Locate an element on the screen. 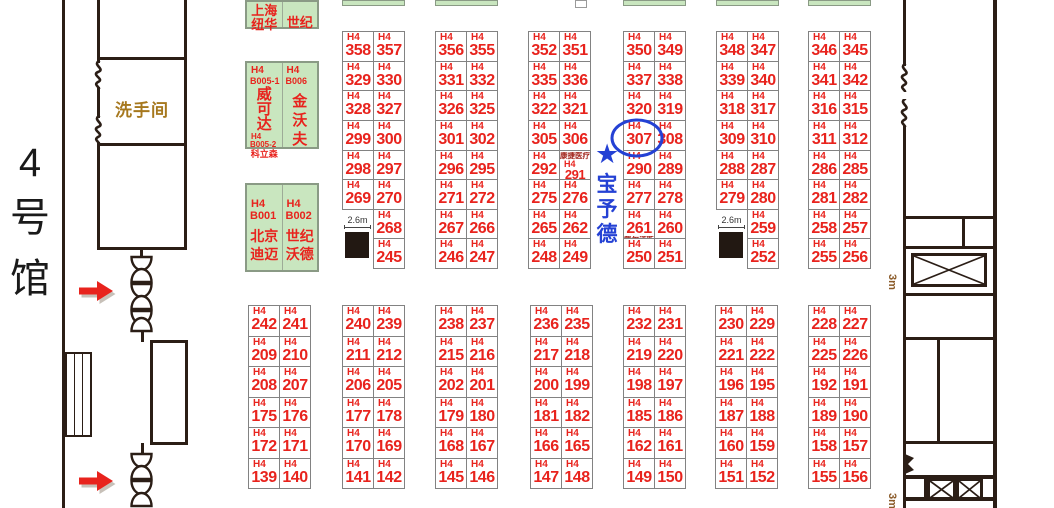  booth-number: 140 is located at coordinates (295, 477).